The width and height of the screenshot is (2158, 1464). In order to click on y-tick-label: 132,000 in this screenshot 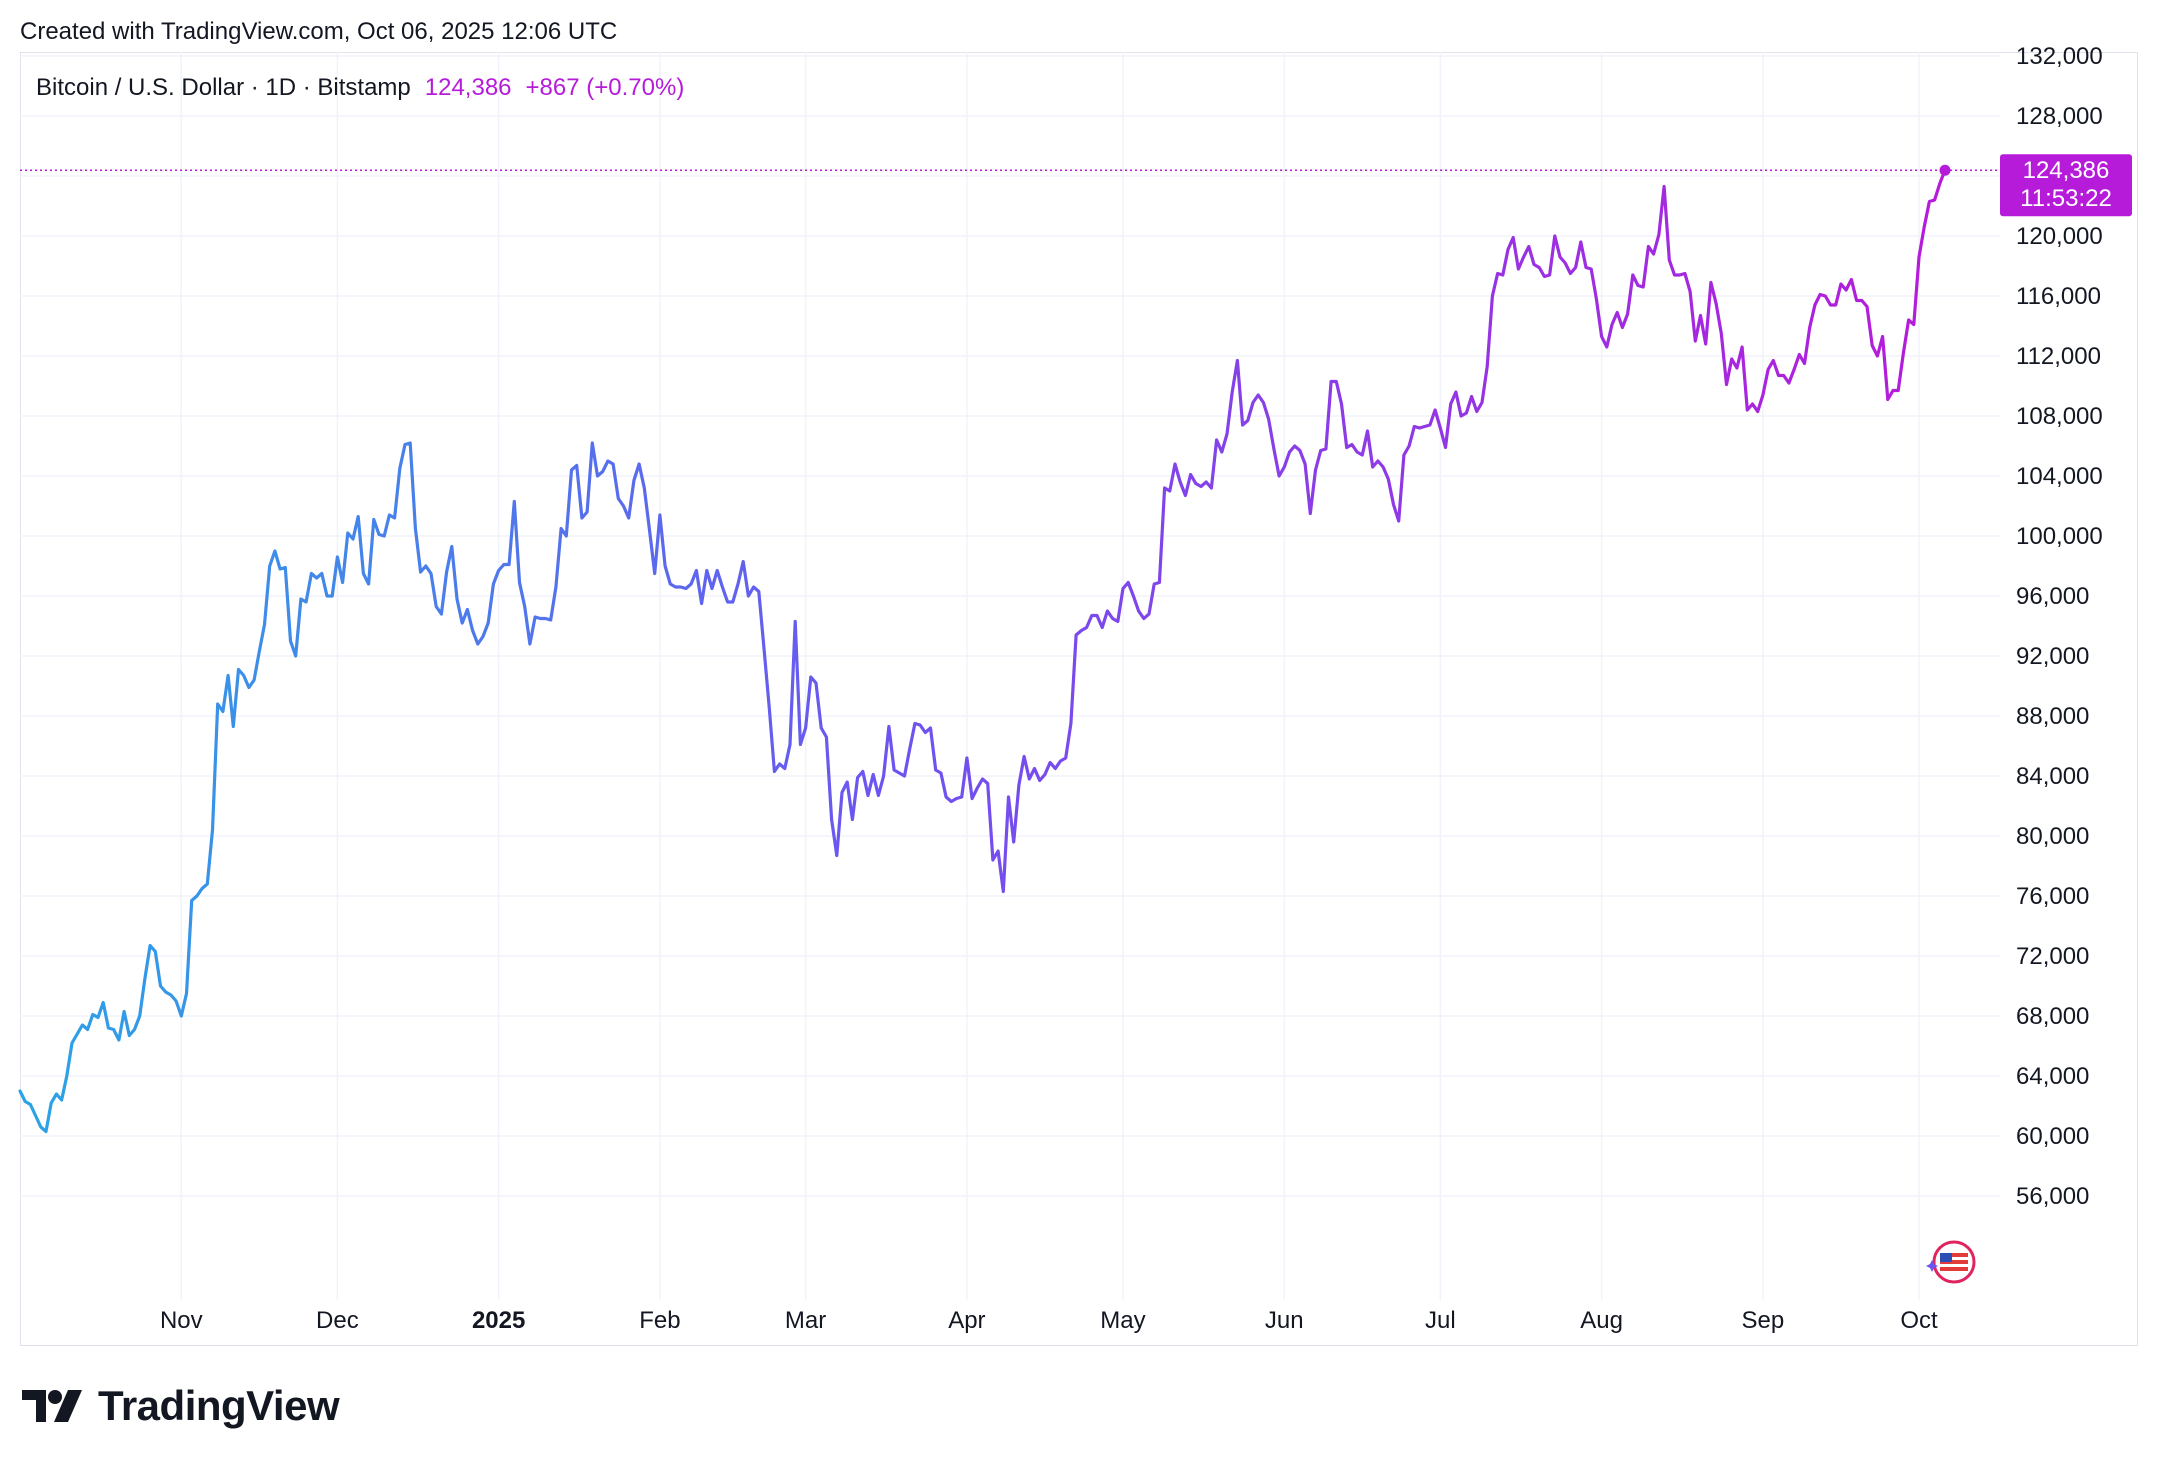, I will do `click(2059, 56)`.